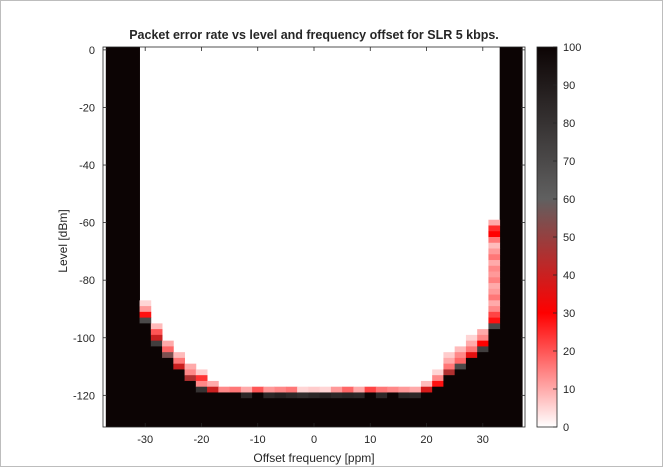 The width and height of the screenshot is (663, 467). Describe the element at coordinates (84, 396) in the screenshot. I see `y-tick-label: -120` at that location.